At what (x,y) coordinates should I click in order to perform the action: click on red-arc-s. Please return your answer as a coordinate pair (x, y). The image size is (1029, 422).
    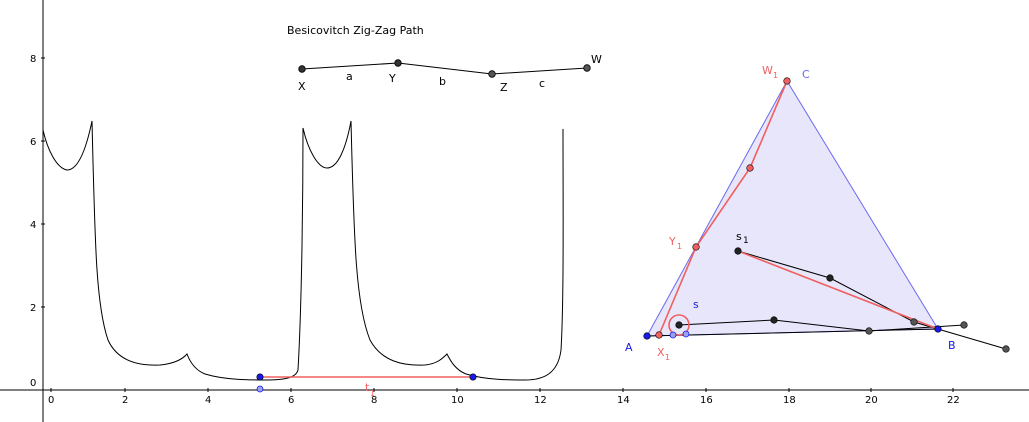
    Looking at the image, I should click on (679, 325).